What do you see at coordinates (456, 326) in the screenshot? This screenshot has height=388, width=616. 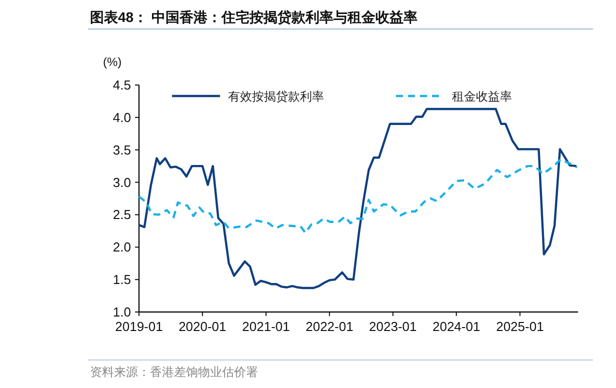 I see `x-tick-label: 2024-01` at bounding box center [456, 326].